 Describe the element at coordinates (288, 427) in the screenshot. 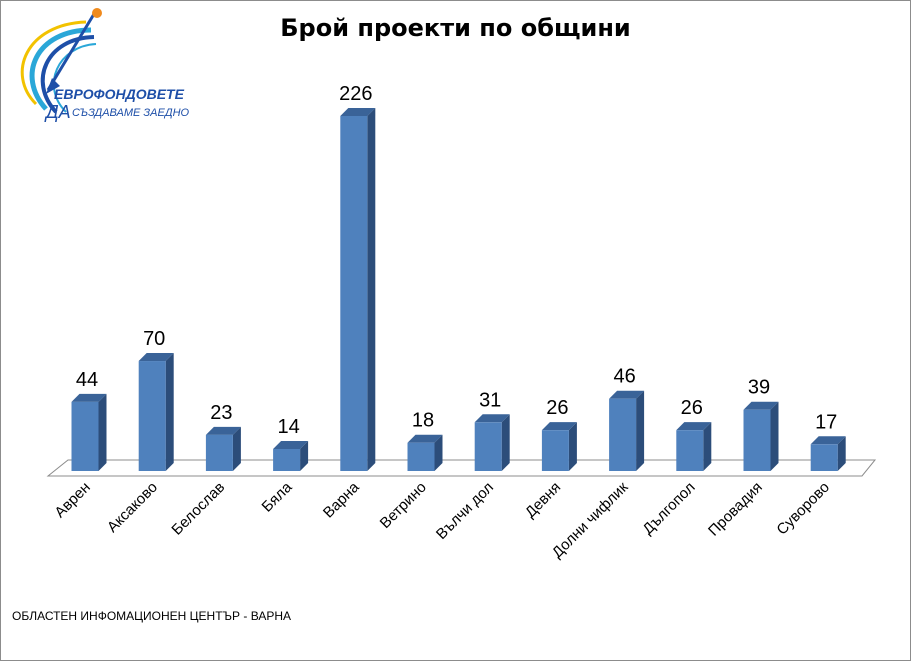

I see `data-label: 14` at that location.